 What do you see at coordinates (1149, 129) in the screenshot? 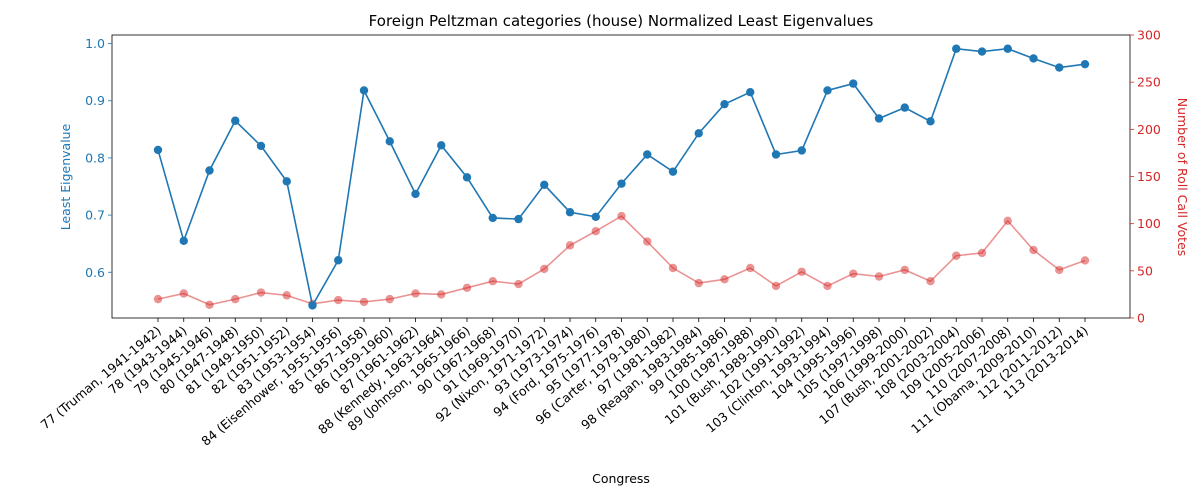
I see `right-tick-label: 200` at bounding box center [1149, 129].